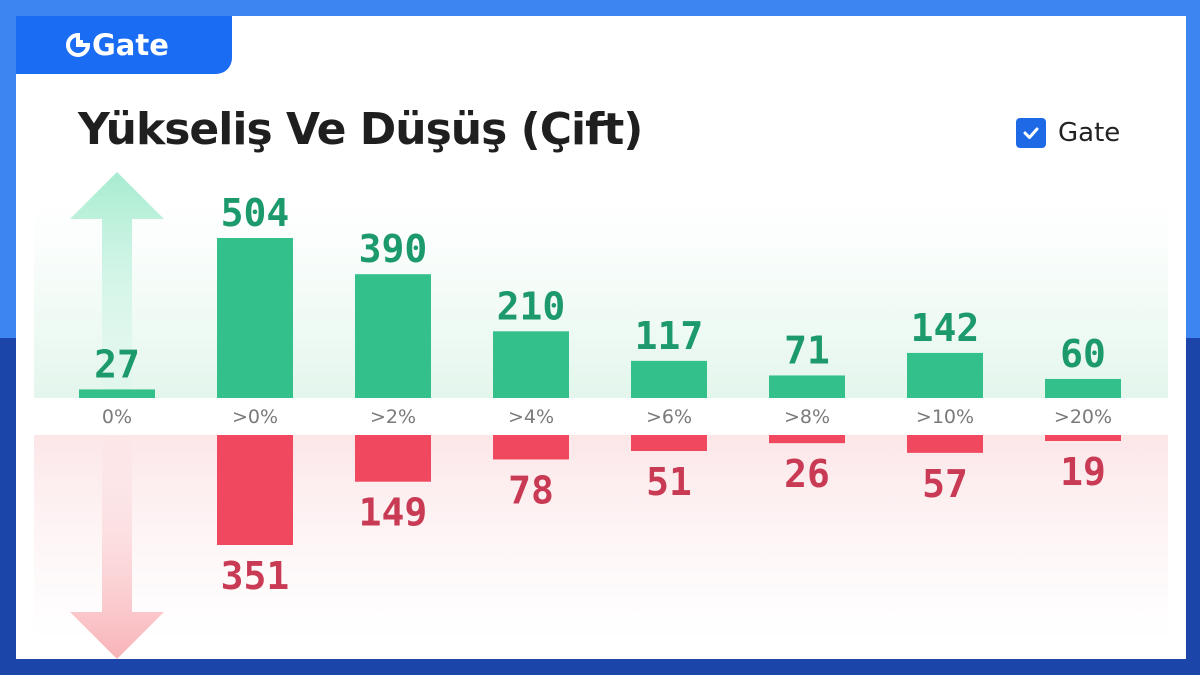 The width and height of the screenshot is (1200, 675). What do you see at coordinates (255, 576) in the screenshot?
I see `loss-value-label: 351` at bounding box center [255, 576].